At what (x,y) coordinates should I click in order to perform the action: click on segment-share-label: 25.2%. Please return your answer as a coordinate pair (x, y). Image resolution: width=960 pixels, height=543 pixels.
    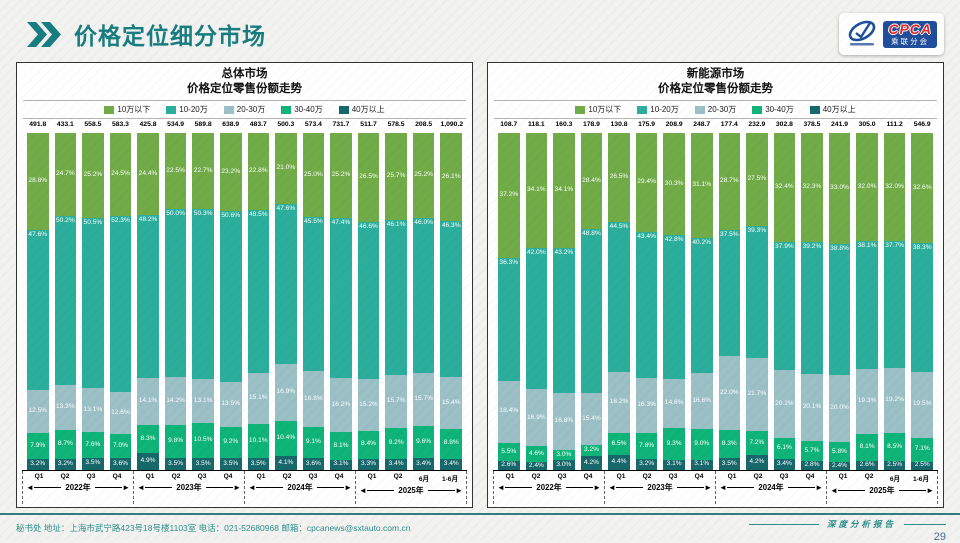
    Looking at the image, I should click on (341, 175).